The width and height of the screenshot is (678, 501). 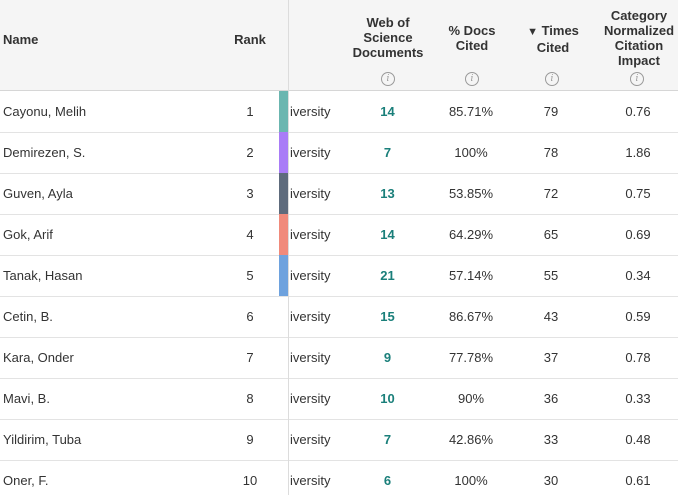 What do you see at coordinates (250, 439) in the screenshot?
I see `rank-value: 9` at bounding box center [250, 439].